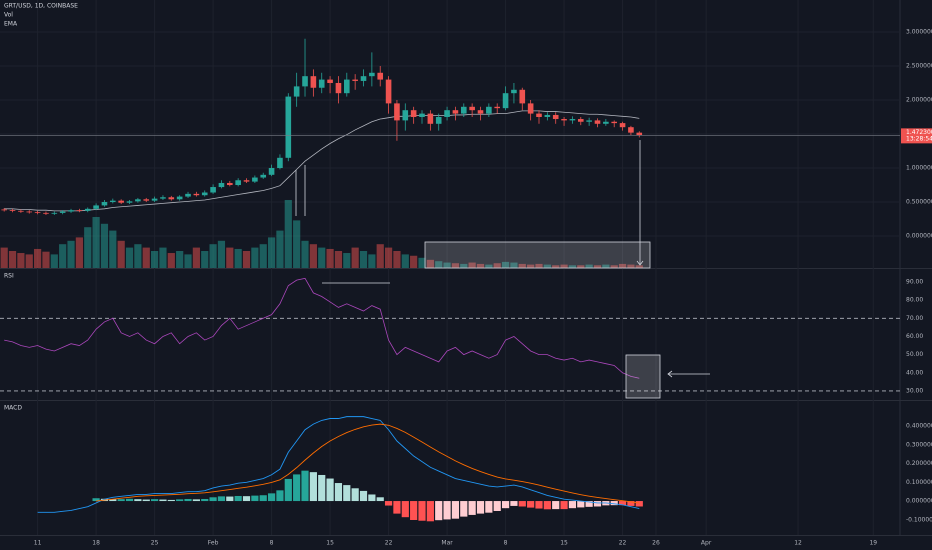  Describe the element at coordinates (330, 543) in the screenshot. I see `x-tick-label: 15` at that location.